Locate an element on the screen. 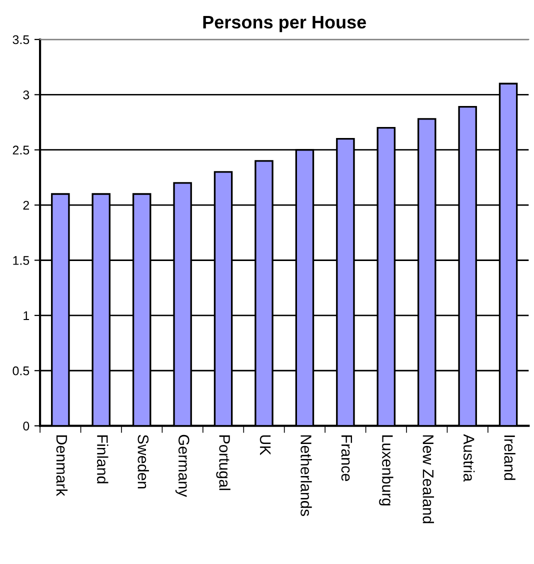  x-tick-label: Portugal is located at coordinates (223, 462).